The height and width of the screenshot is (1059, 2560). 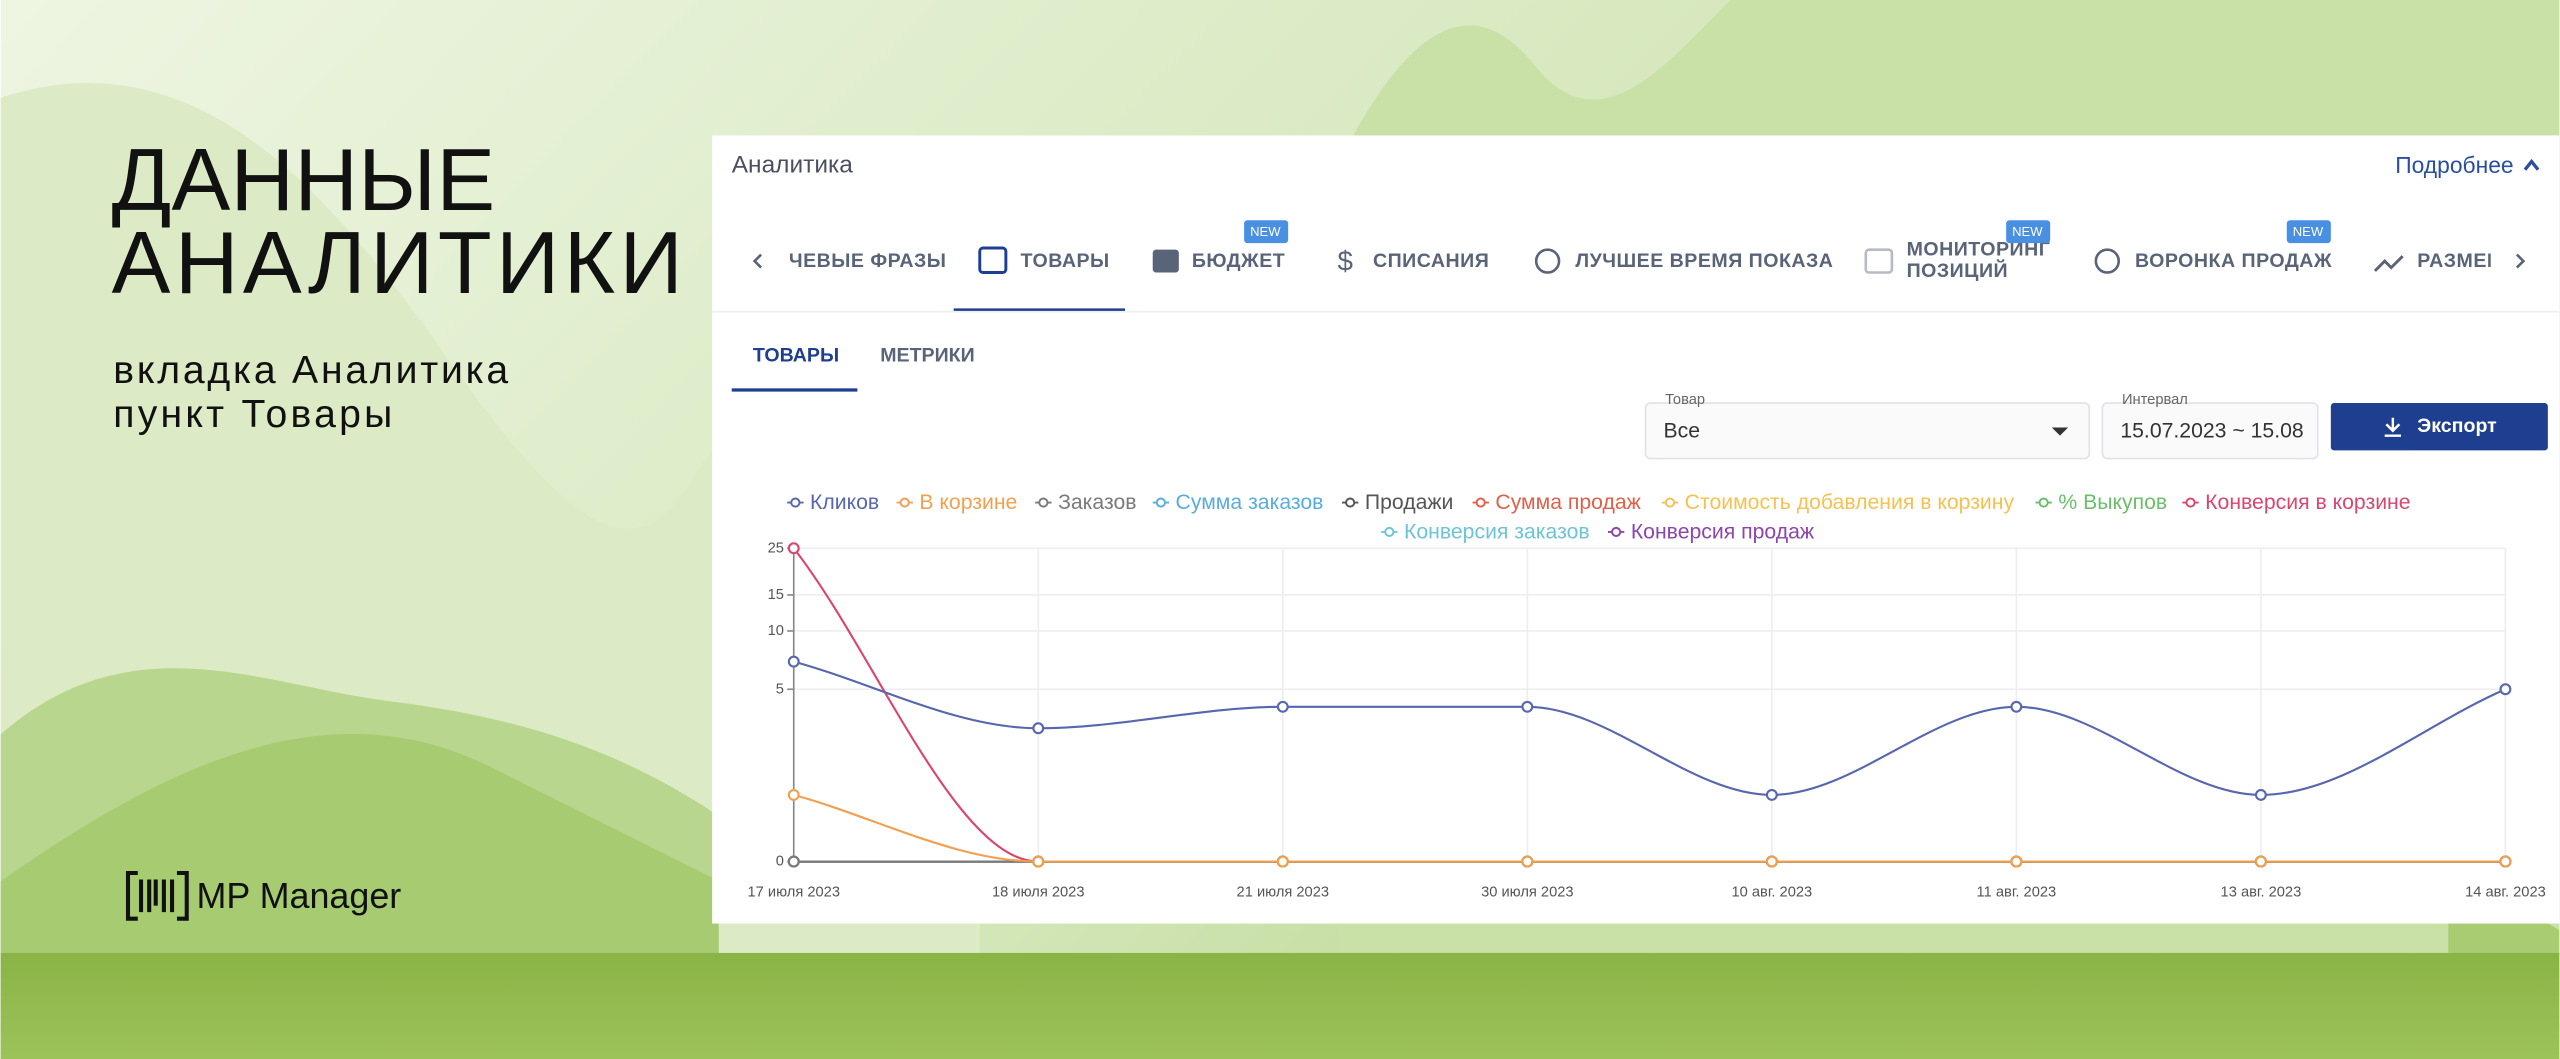 What do you see at coordinates (1850, 502) in the screenshot?
I see `legend-label: Стоимость добавления в корзину` at bounding box center [1850, 502].